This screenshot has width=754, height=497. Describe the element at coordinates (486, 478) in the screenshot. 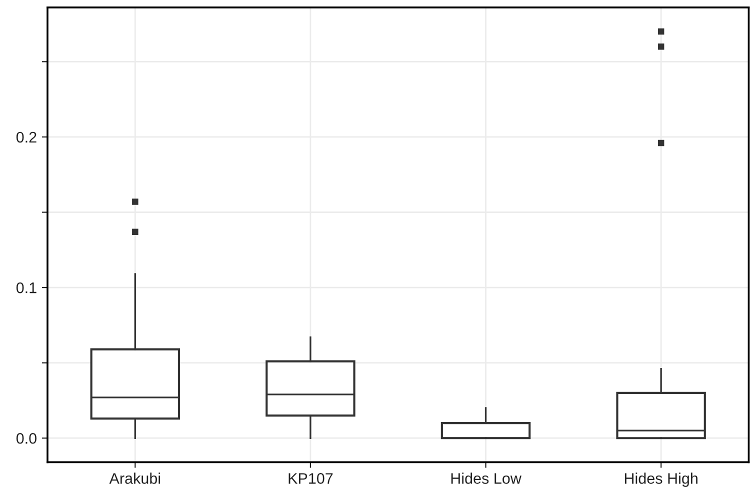

I see `x-tick-label: Hides Low` at that location.